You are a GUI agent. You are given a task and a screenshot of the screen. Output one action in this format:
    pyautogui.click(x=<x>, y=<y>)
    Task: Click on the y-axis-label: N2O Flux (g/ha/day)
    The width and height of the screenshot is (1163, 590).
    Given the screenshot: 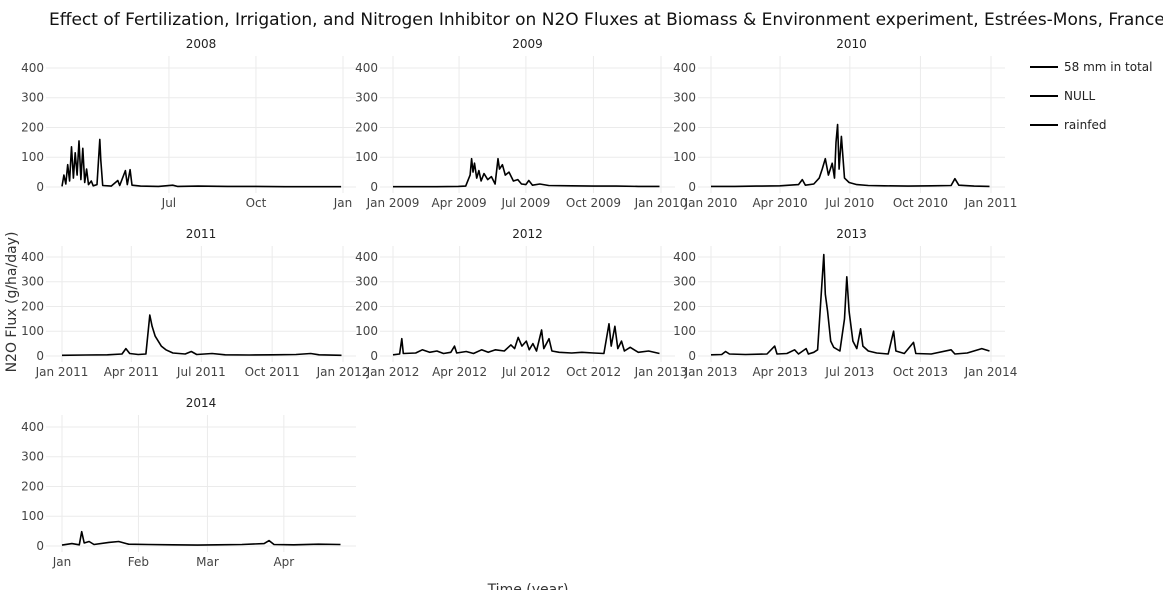 What is the action you would take?
    pyautogui.click(x=12, y=302)
    